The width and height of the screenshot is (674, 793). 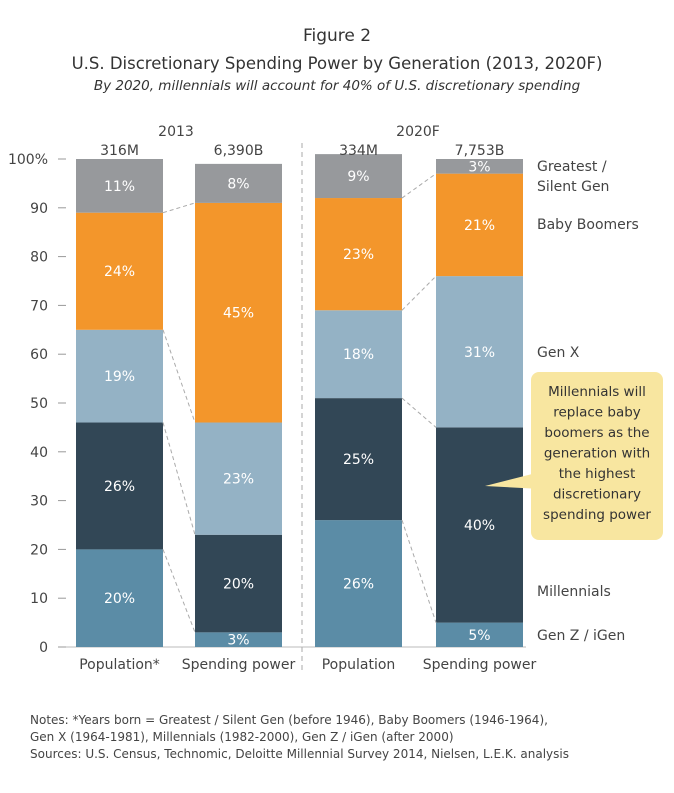 What do you see at coordinates (39, 453) in the screenshot?
I see `y-tick-label: 40` at bounding box center [39, 453].